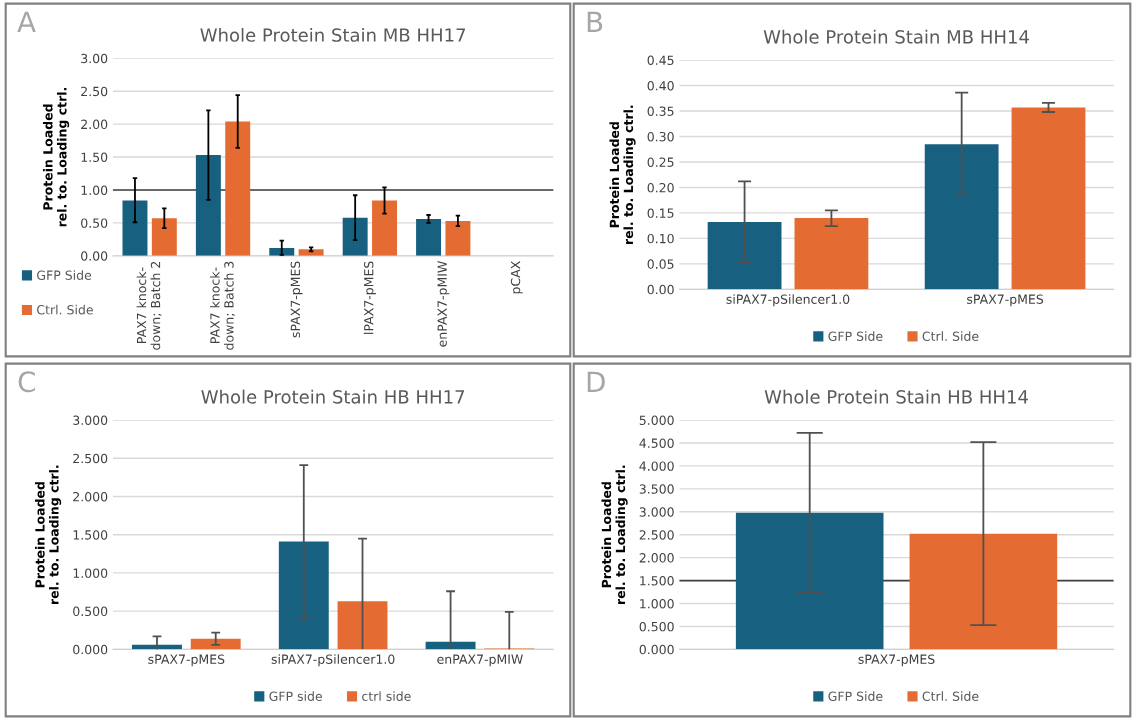  I want to click on y-tick-label: 0.15, so click(660, 213).